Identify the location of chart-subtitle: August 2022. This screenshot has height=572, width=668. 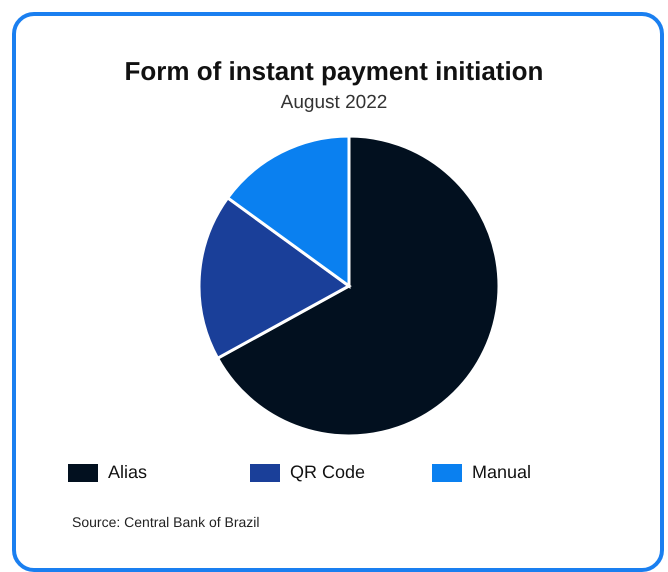
(334, 103).